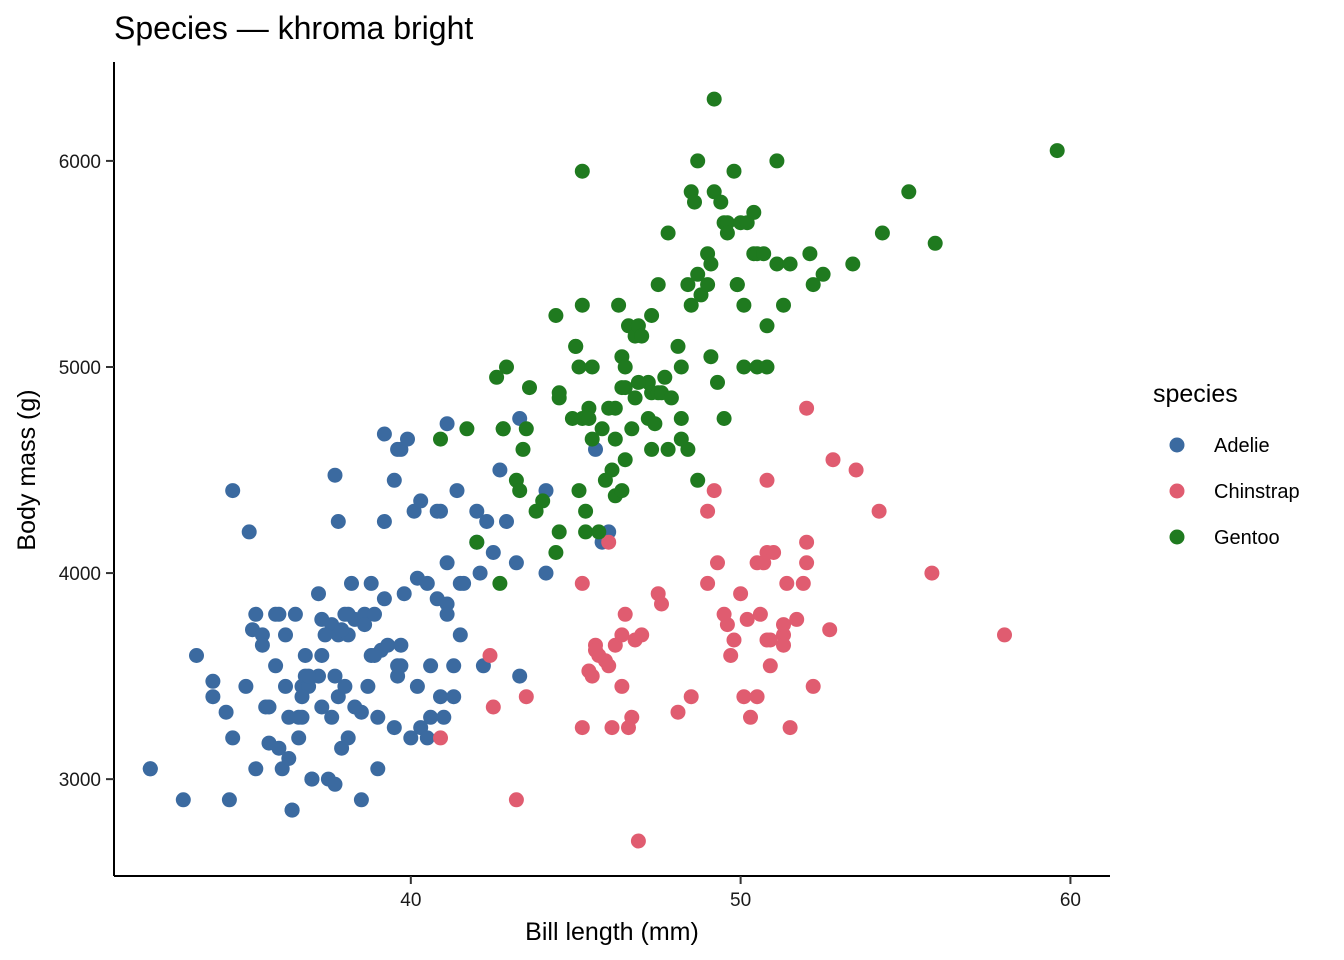 Image resolution: width=1344 pixels, height=960 pixels. What do you see at coordinates (1247, 538) in the screenshot?
I see `legend-label-gentoo: Gentoo` at bounding box center [1247, 538].